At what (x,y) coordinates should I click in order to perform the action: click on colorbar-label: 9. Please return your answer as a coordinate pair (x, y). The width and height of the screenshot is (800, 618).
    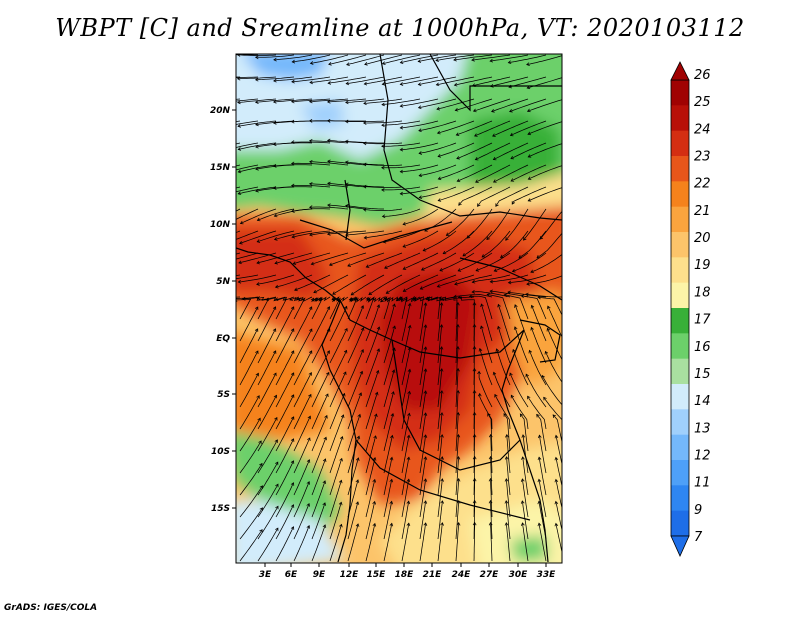
    Looking at the image, I should click on (698, 510).